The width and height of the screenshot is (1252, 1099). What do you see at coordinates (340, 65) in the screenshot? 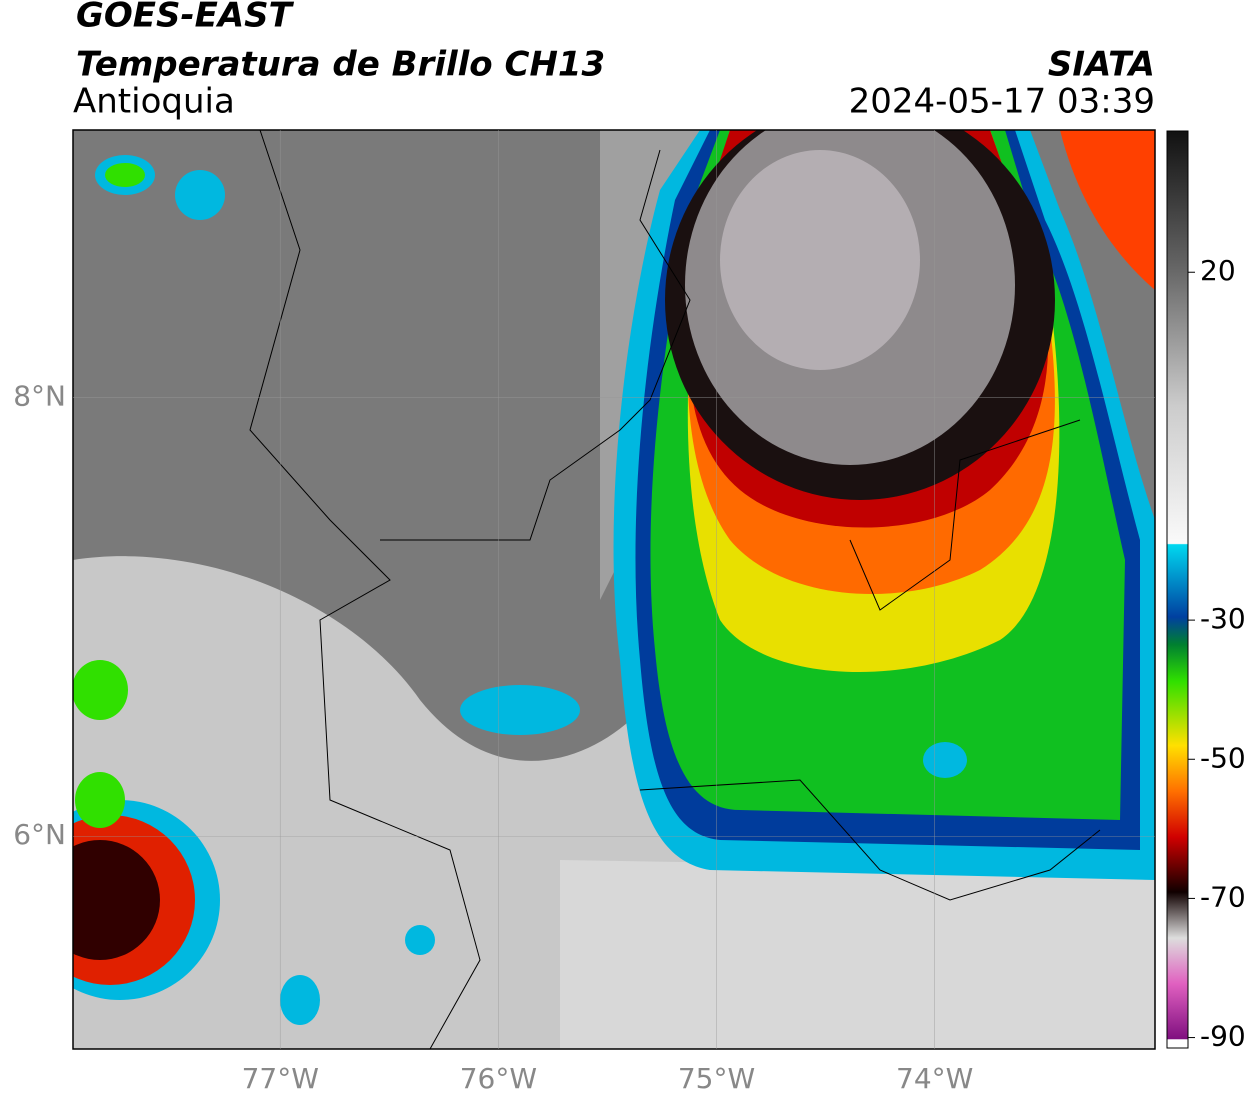
I see `subtitle: Temperatura de Brillo CH13` at bounding box center [340, 65].